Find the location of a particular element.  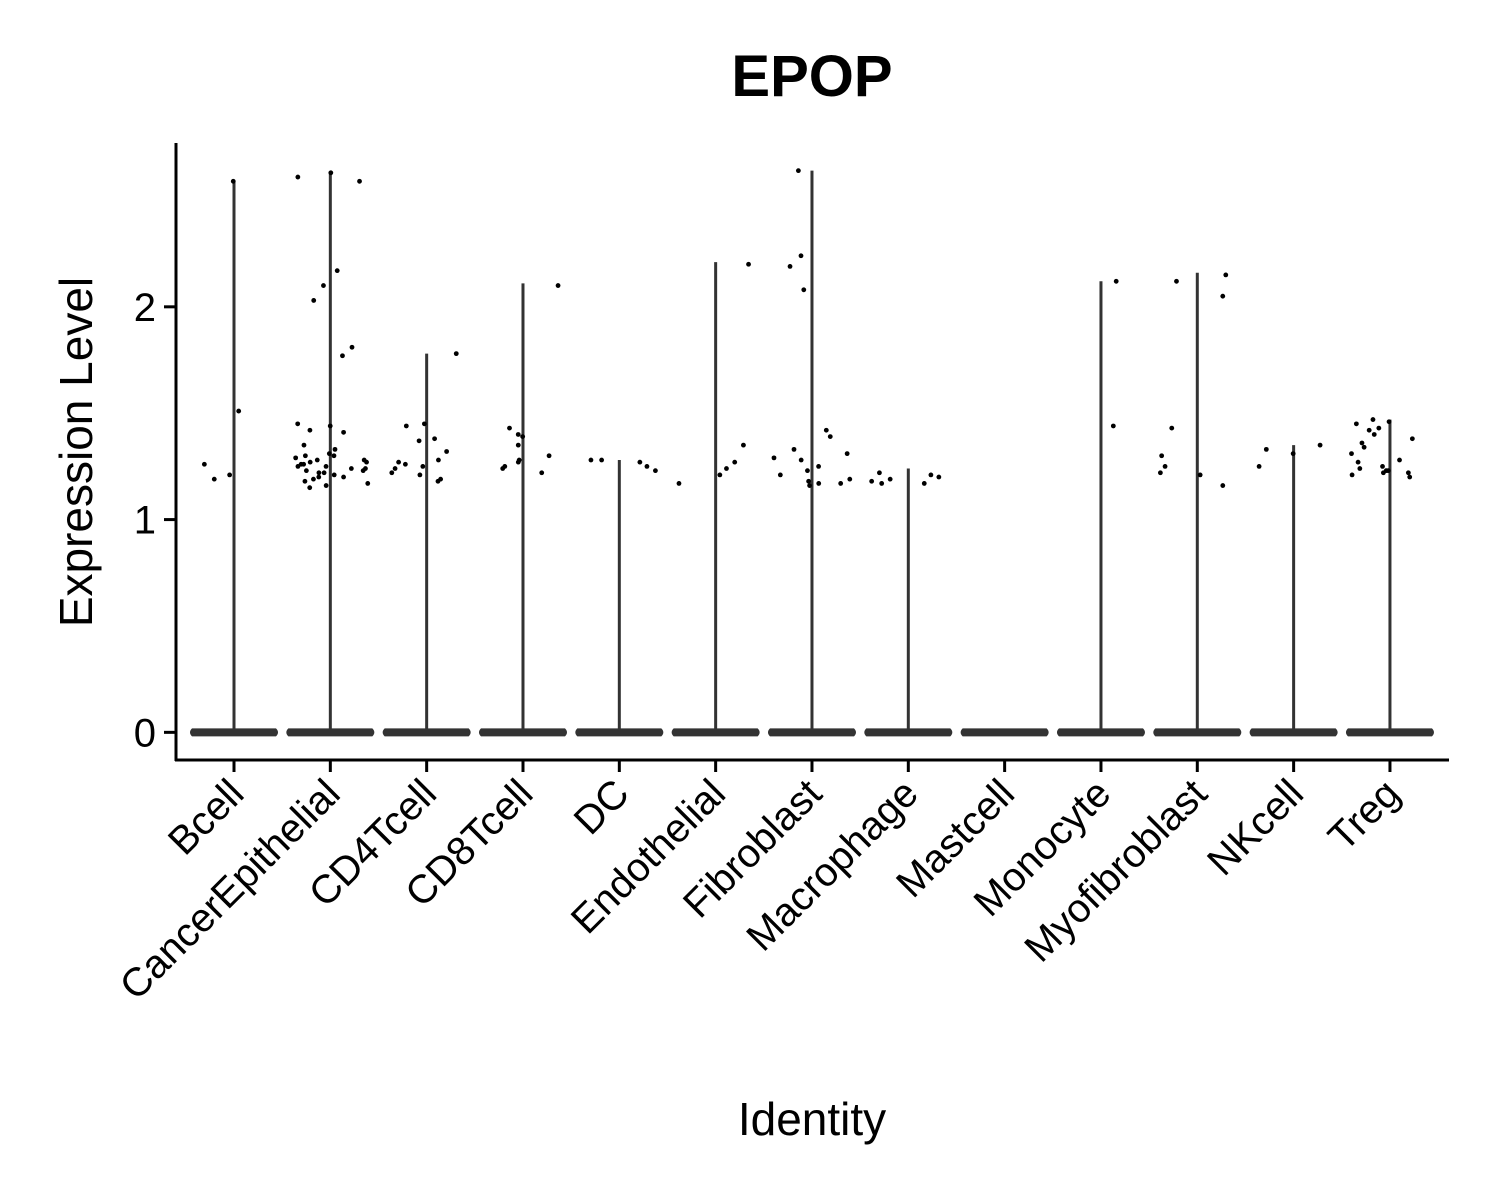

y-tick-label: 1 is located at coordinates (145, 521).